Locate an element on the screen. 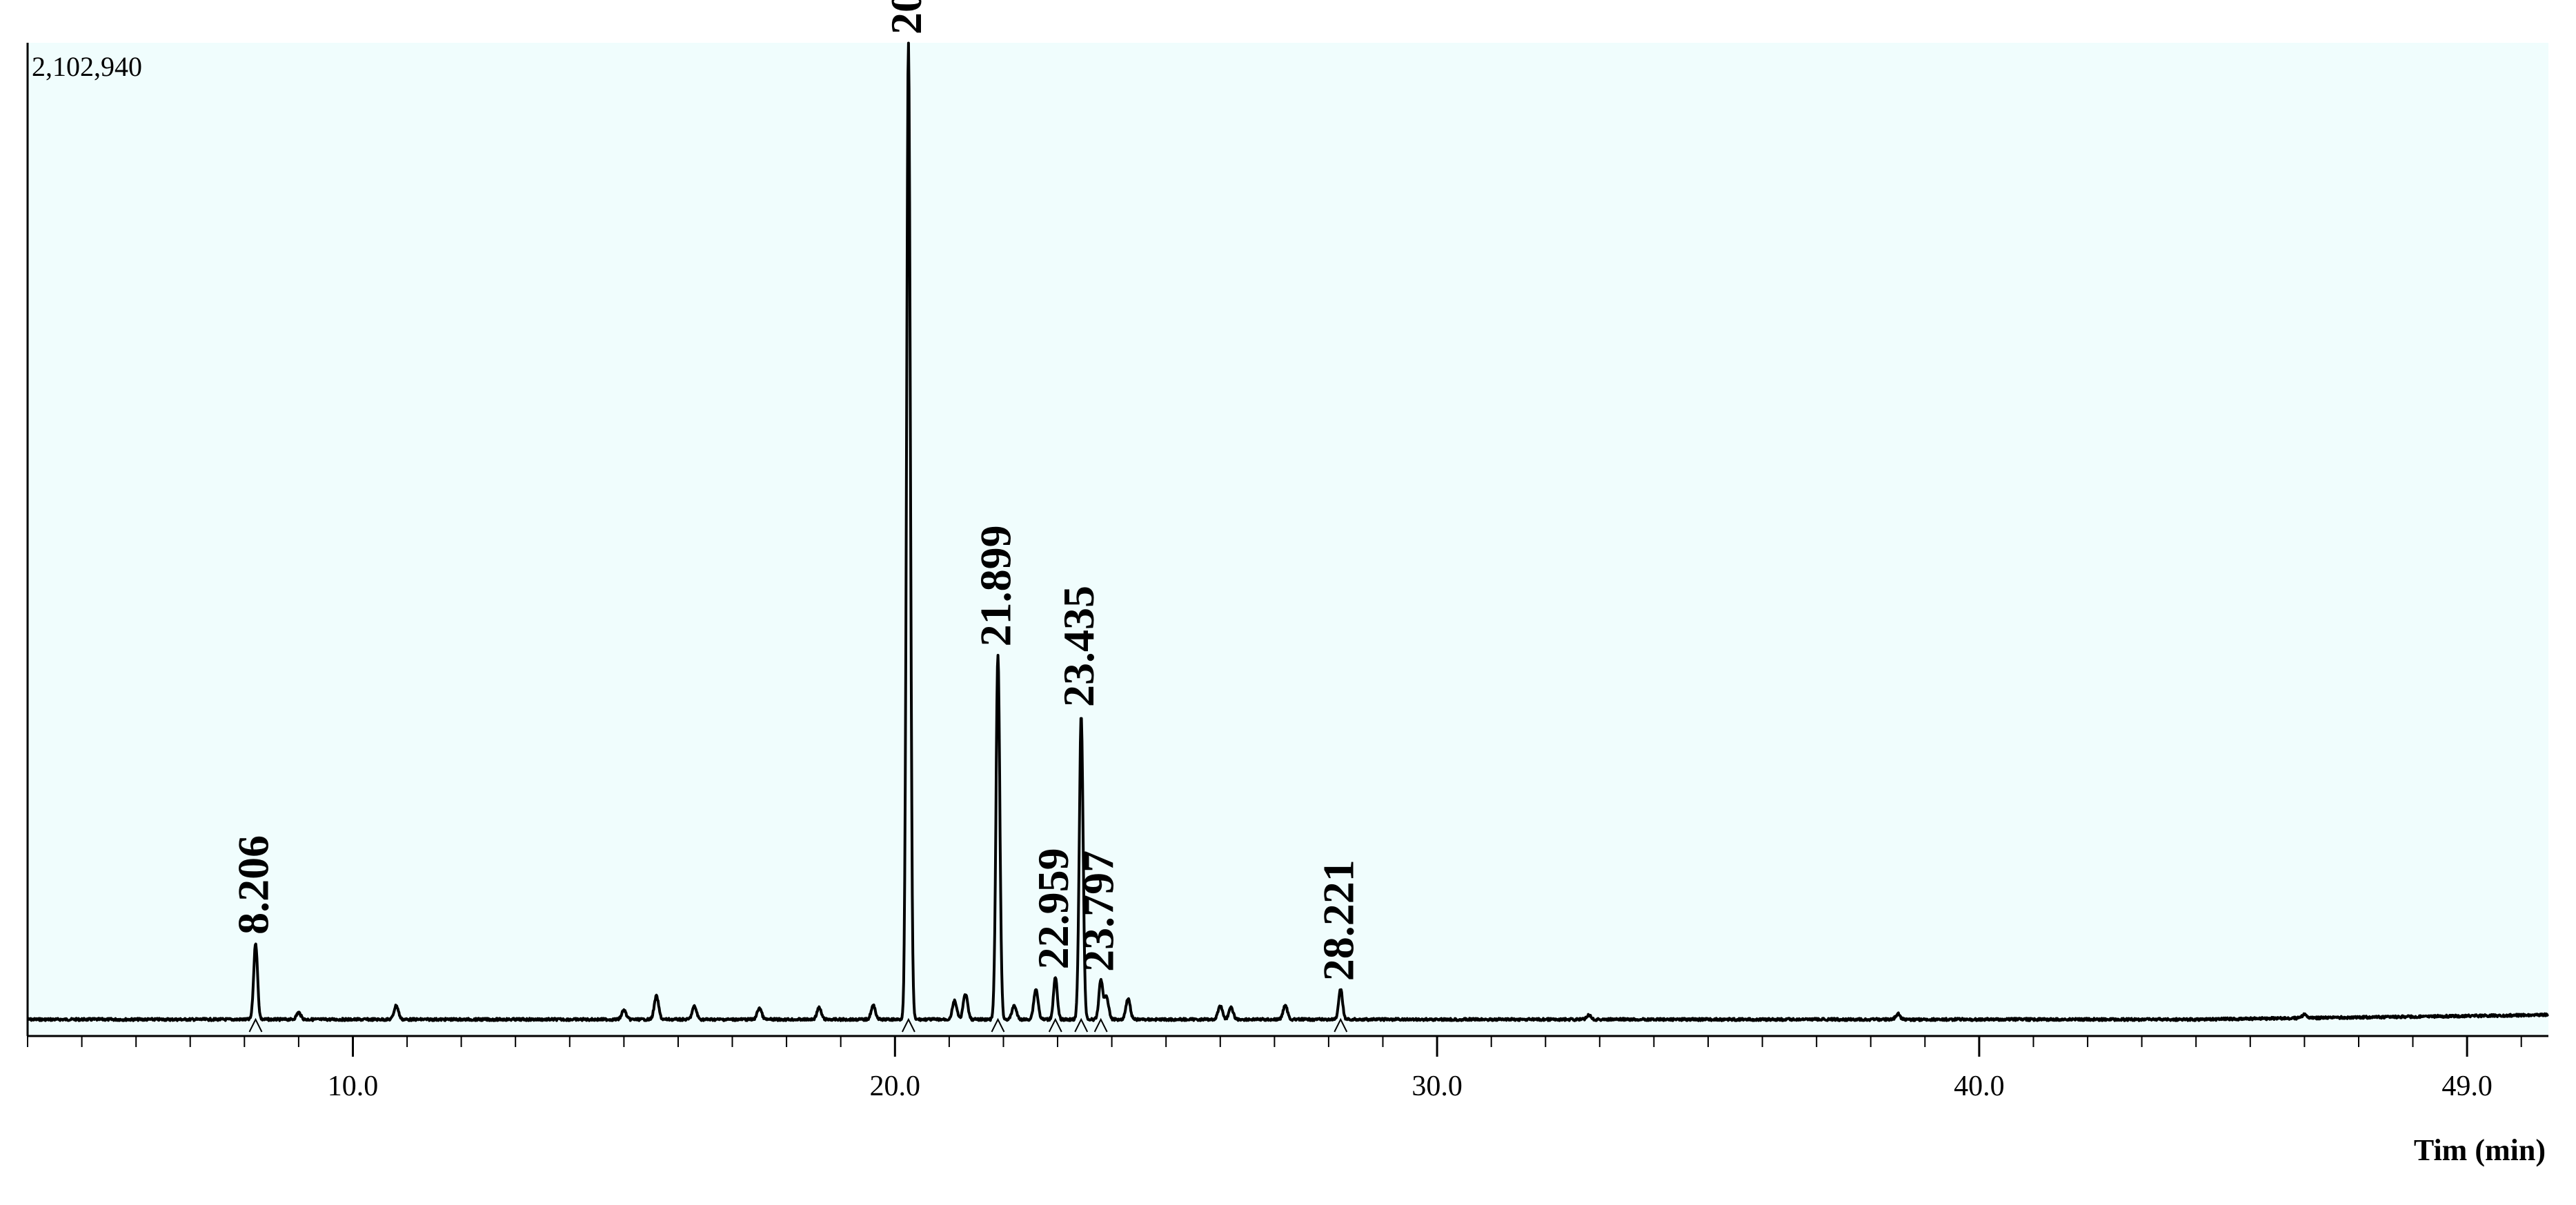 The height and width of the screenshot is (1205, 2576). x-tick-label: 10.0 is located at coordinates (353, 1086).